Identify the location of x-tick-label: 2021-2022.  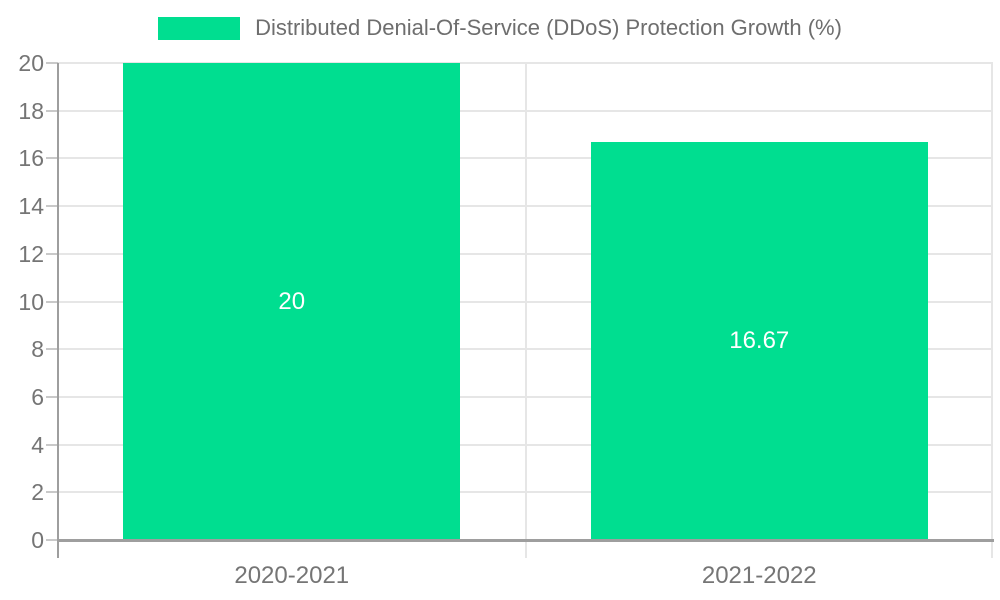
(759, 575).